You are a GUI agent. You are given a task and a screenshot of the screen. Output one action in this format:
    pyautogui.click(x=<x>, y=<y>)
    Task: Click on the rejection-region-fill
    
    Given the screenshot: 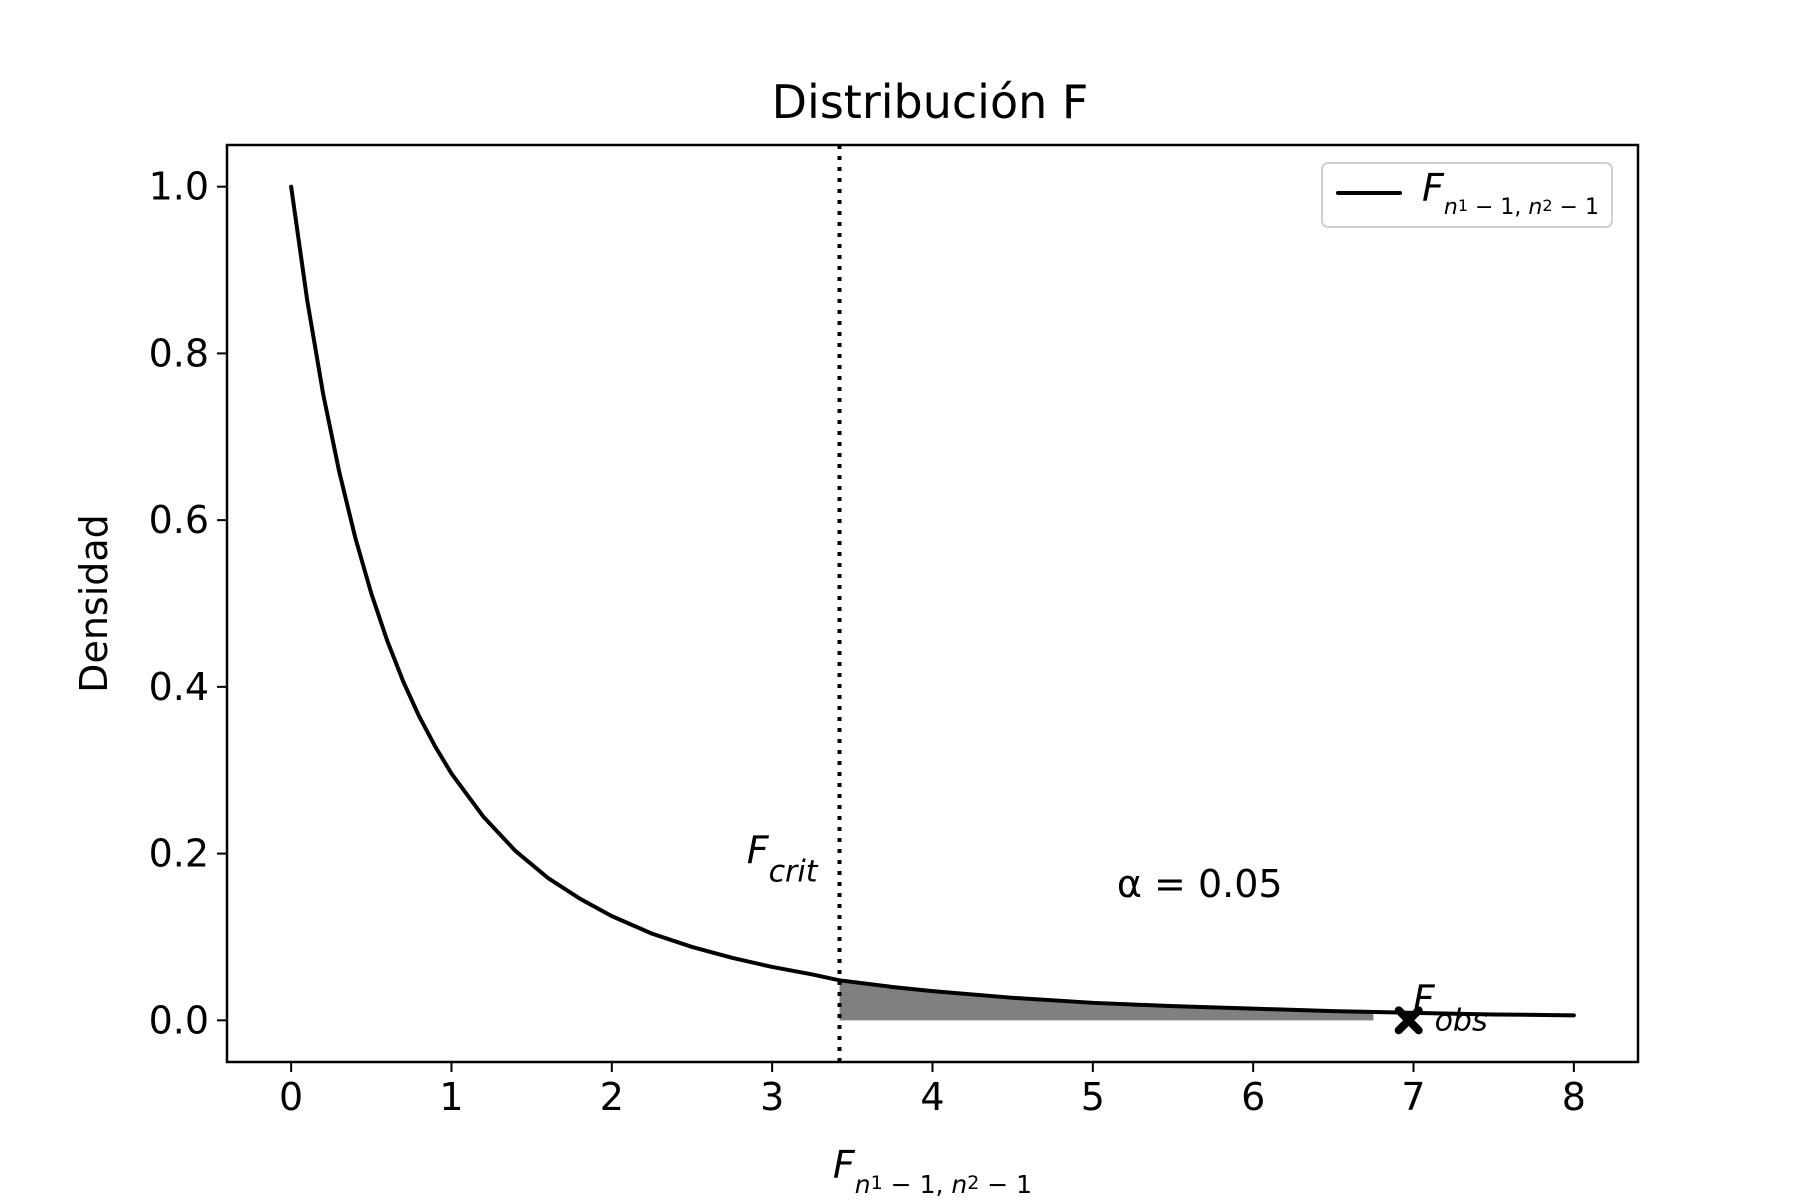 What is the action you would take?
    pyautogui.click(x=1106, y=1000)
    